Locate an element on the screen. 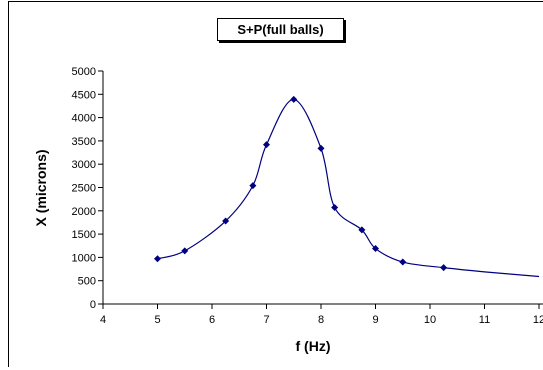  y-tick-label: 4500 is located at coordinates (84, 95).